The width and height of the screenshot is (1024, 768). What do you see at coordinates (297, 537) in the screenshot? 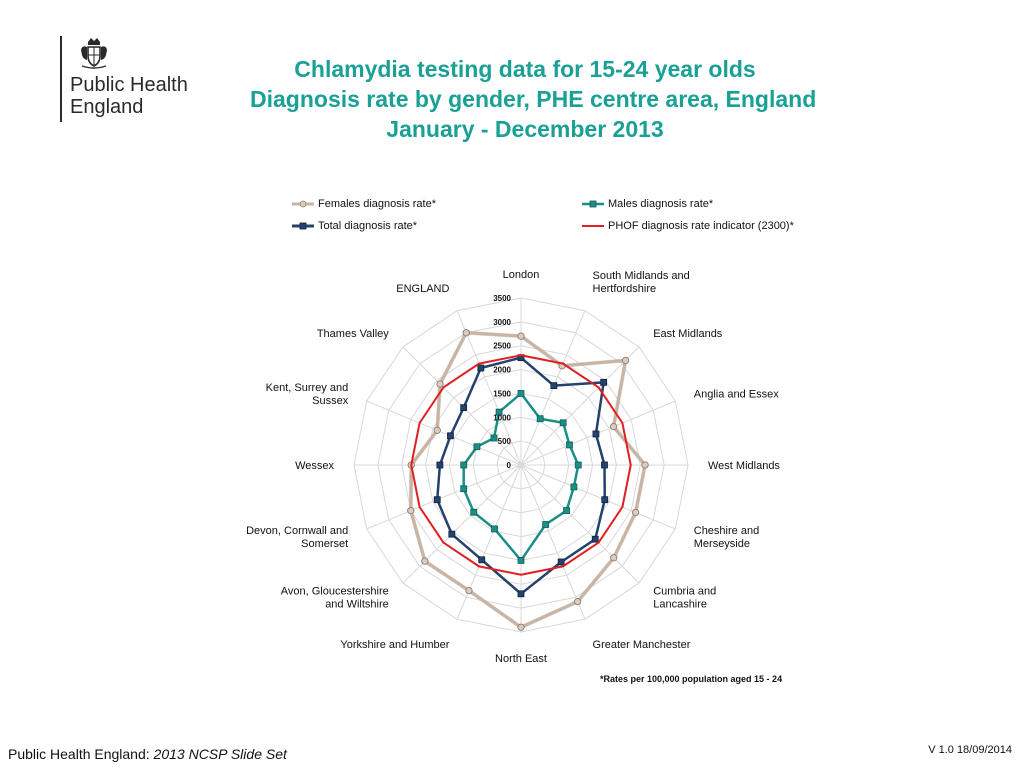
I see `category-label-11: Devon, Cornwall and Somerset` at bounding box center [297, 537].